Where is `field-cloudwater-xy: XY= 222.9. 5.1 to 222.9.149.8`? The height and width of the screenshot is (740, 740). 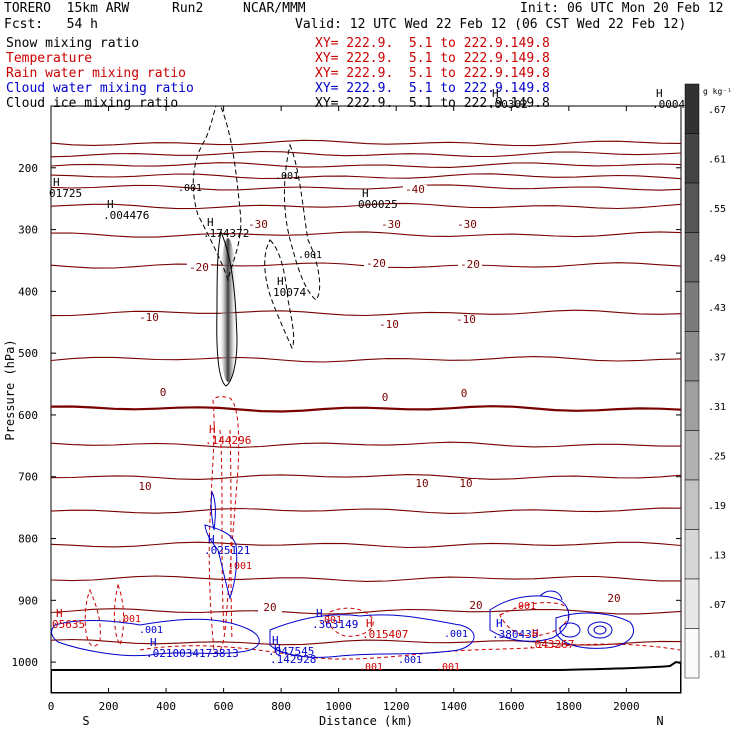 field-cloudwater-xy: XY= 222.9. 5.1 to 222.9.149.8 is located at coordinates (432, 88).